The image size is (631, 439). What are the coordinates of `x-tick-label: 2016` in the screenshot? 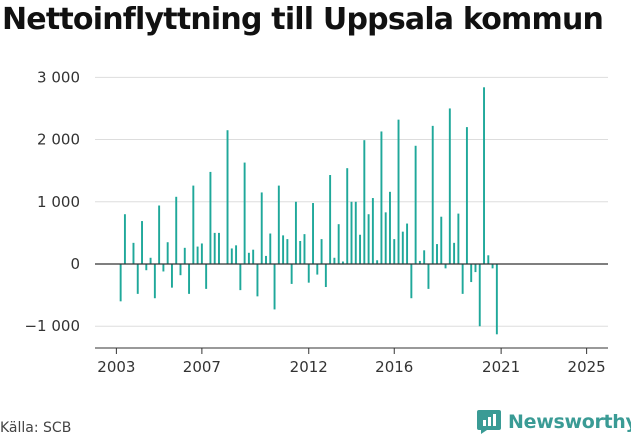 It's located at (394, 367).